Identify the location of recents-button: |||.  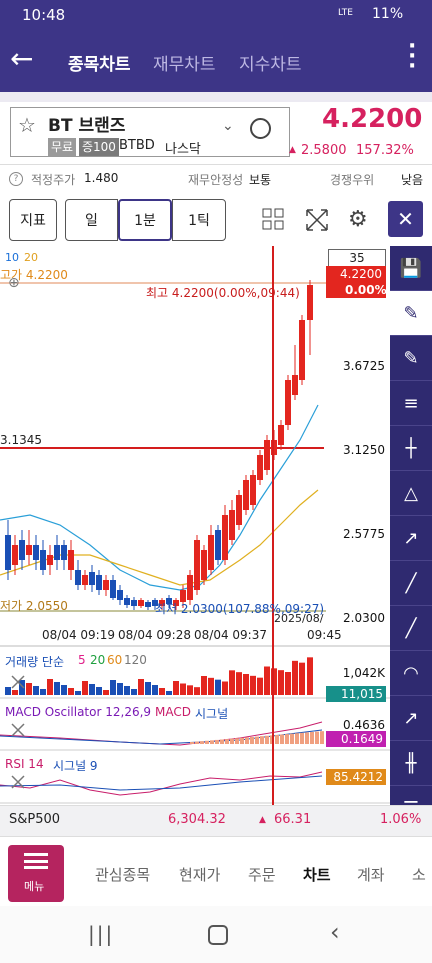
(101, 934).